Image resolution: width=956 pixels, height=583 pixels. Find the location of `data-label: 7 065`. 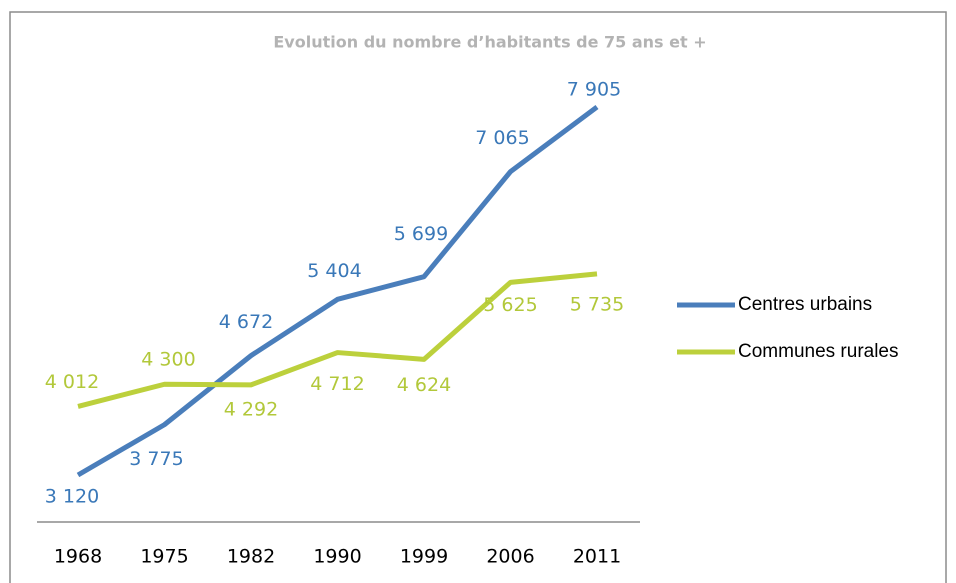

data-label: 7 065 is located at coordinates (502, 138).